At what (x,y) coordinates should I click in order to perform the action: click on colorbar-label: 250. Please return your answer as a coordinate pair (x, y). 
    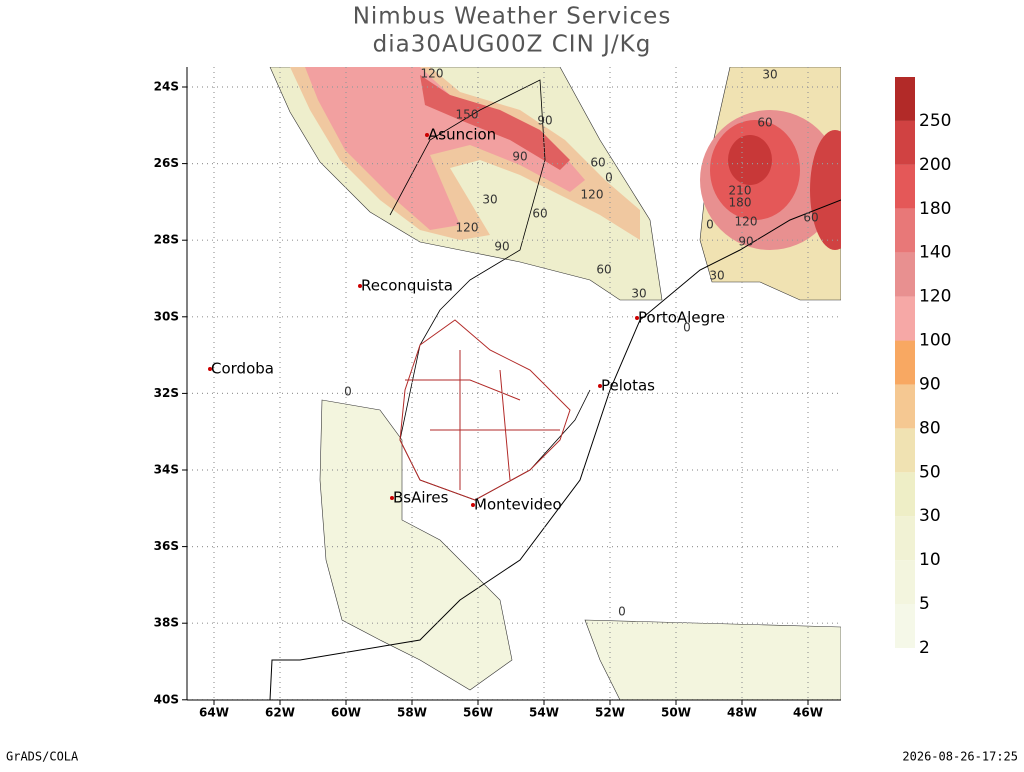
    Looking at the image, I should click on (935, 121).